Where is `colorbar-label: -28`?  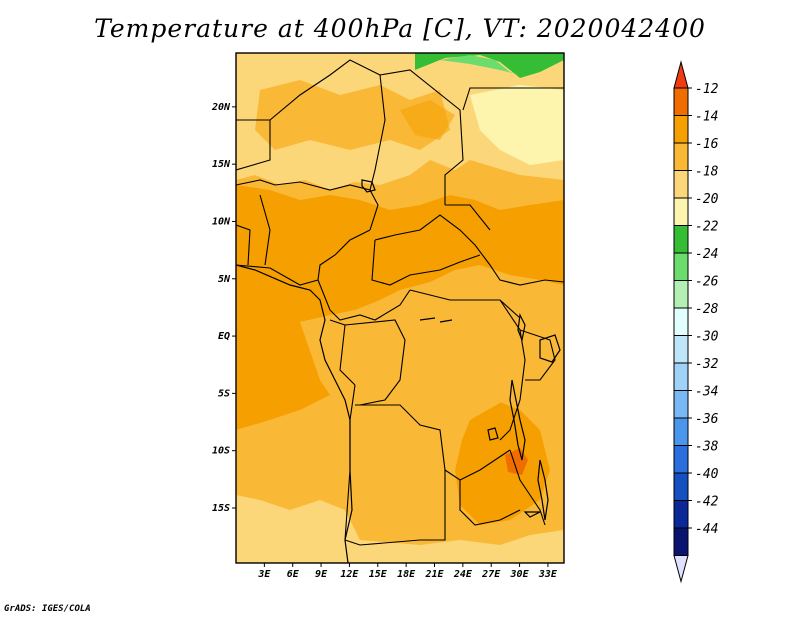
colorbar-label: -28 is located at coordinates (707, 309).